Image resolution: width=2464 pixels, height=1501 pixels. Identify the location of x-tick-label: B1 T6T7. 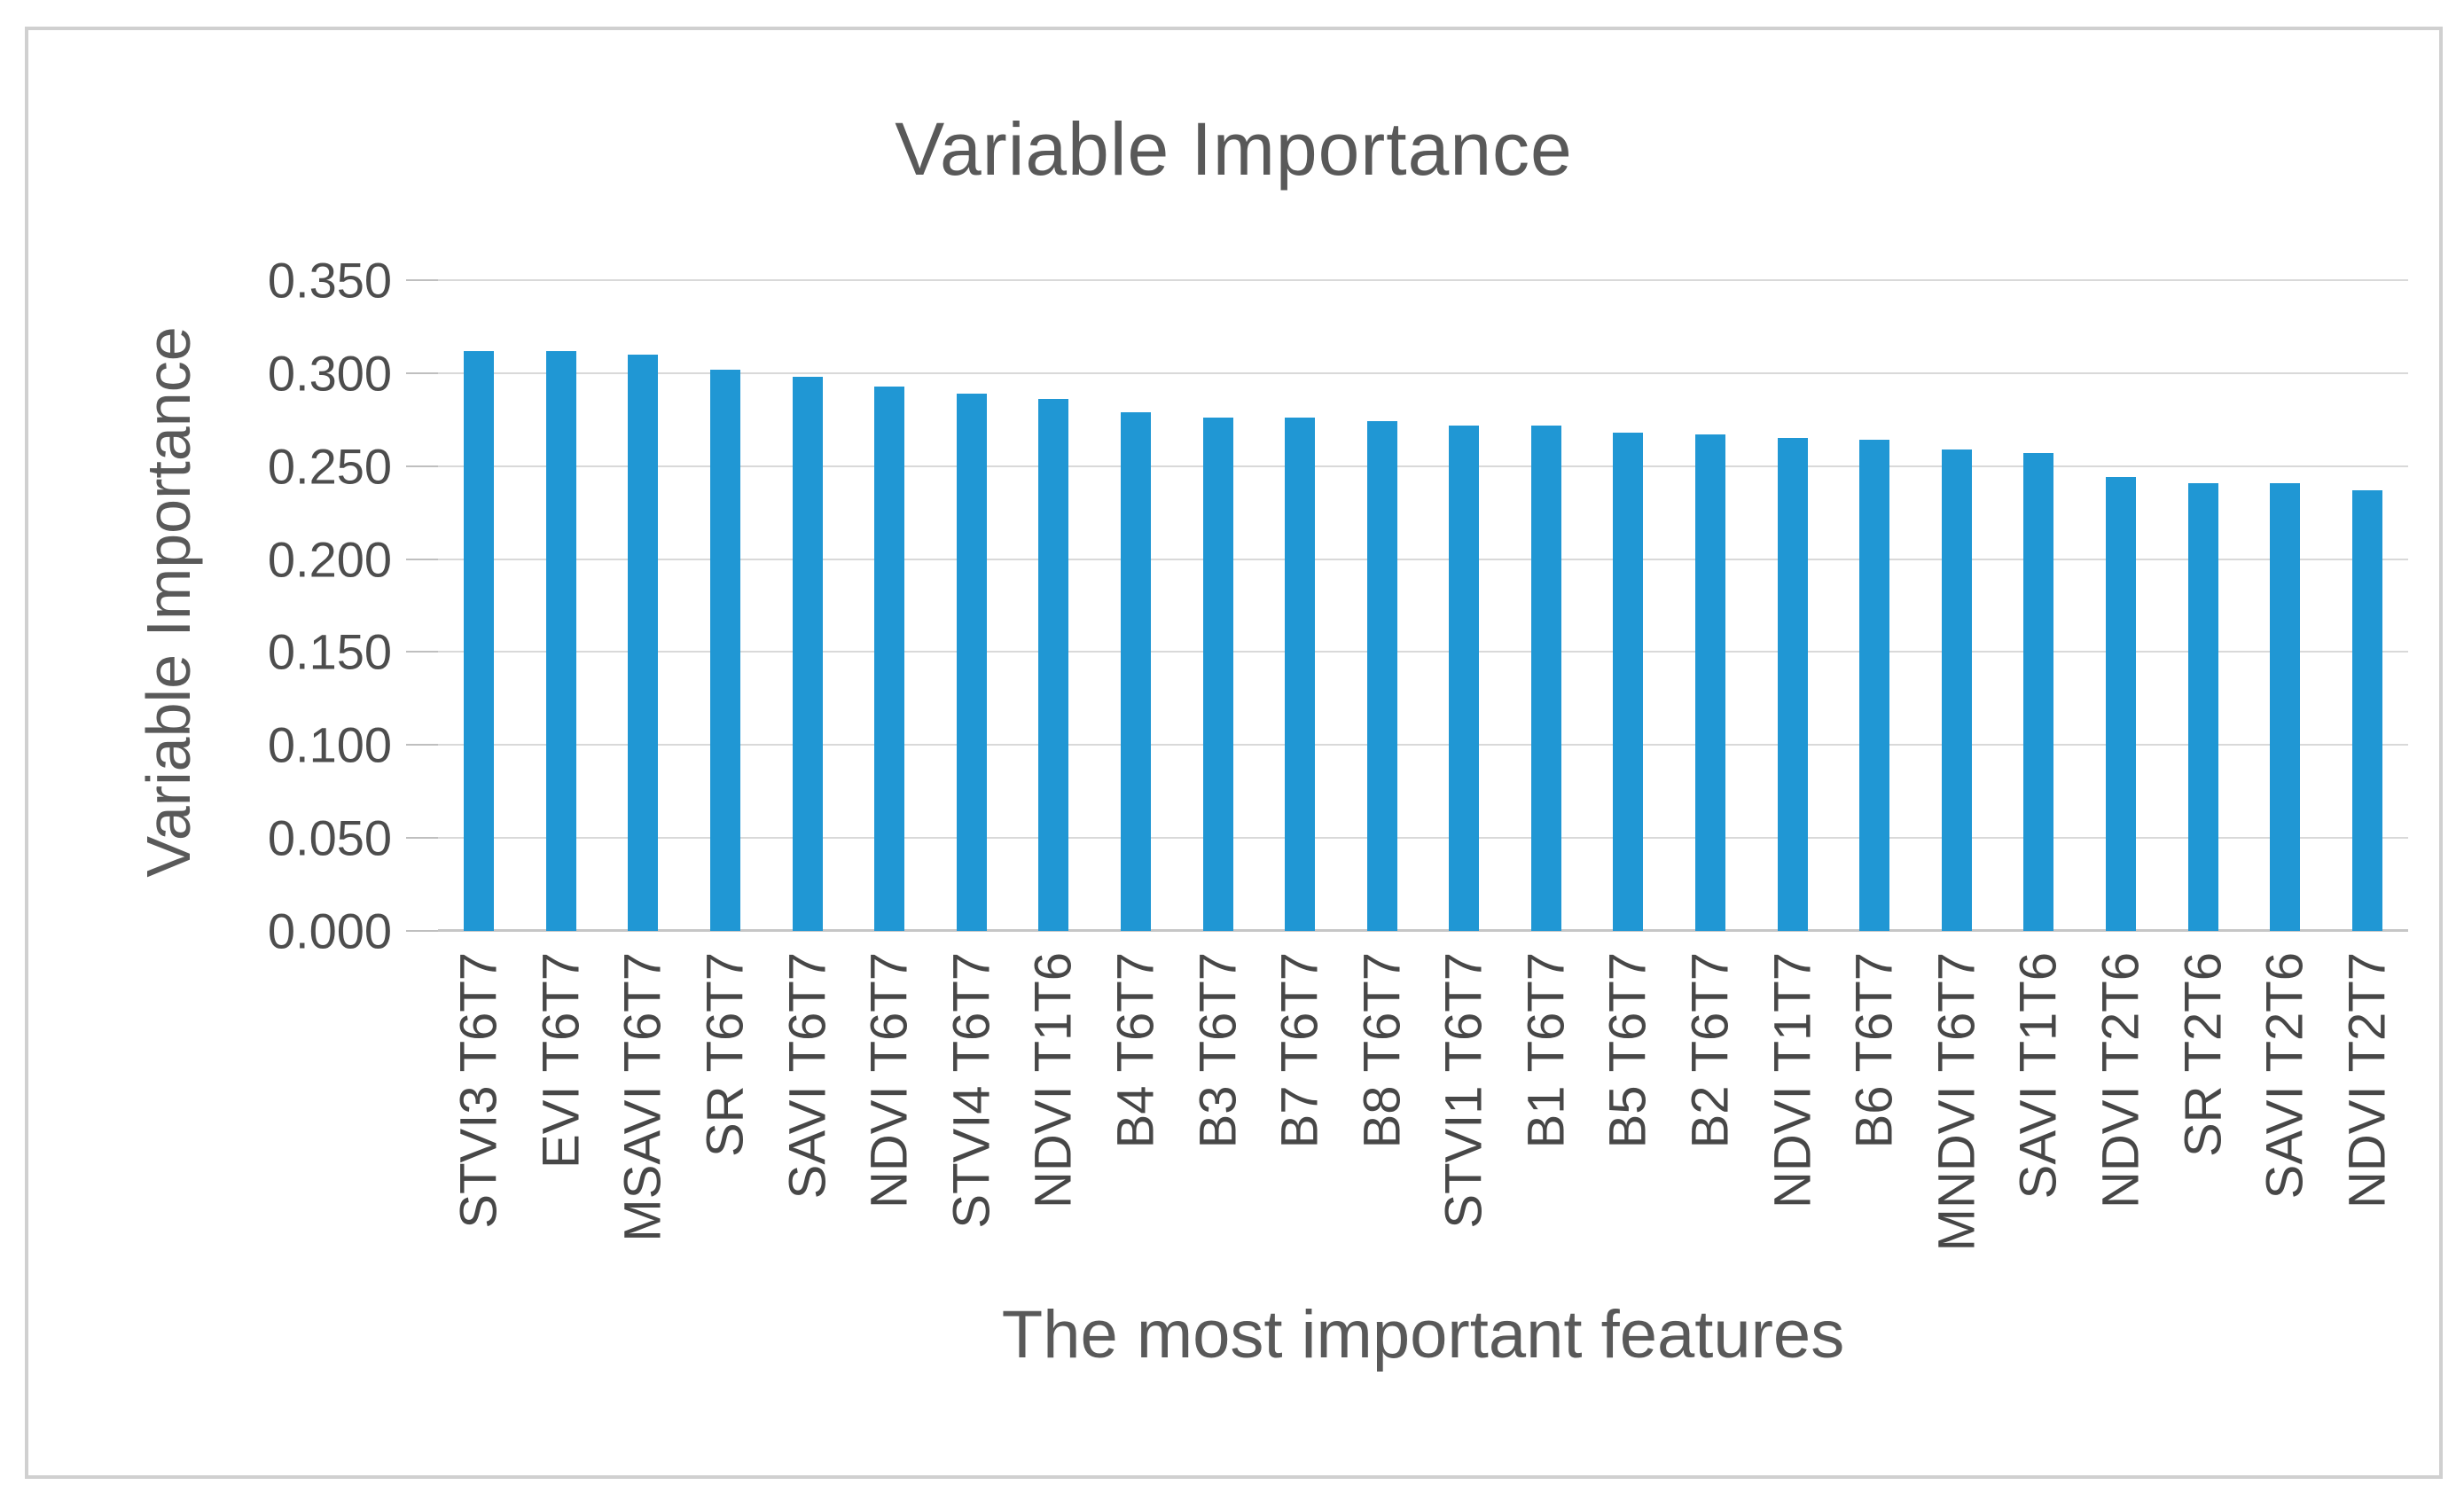
(1546, 1050).